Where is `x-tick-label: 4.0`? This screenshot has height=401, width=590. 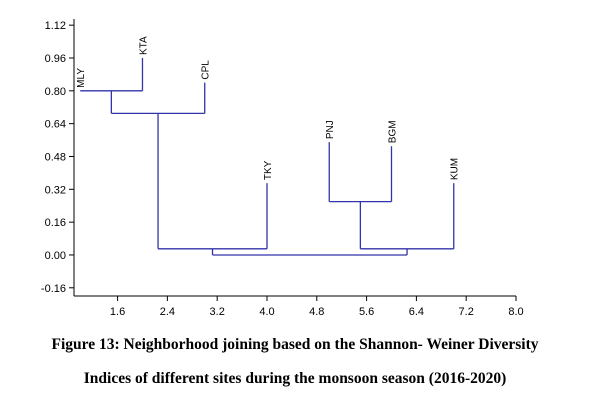 x-tick-label: 4.0 is located at coordinates (266, 312).